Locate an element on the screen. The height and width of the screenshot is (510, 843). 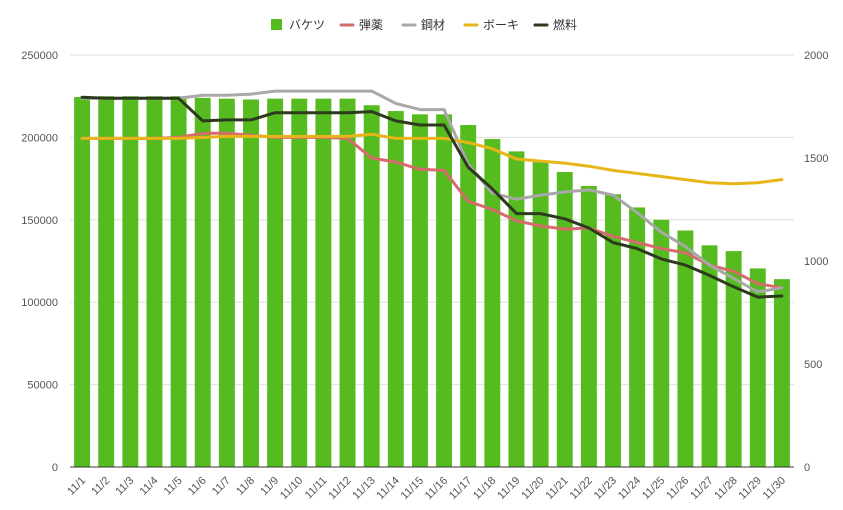
bar-11/13 is located at coordinates (371, 286).